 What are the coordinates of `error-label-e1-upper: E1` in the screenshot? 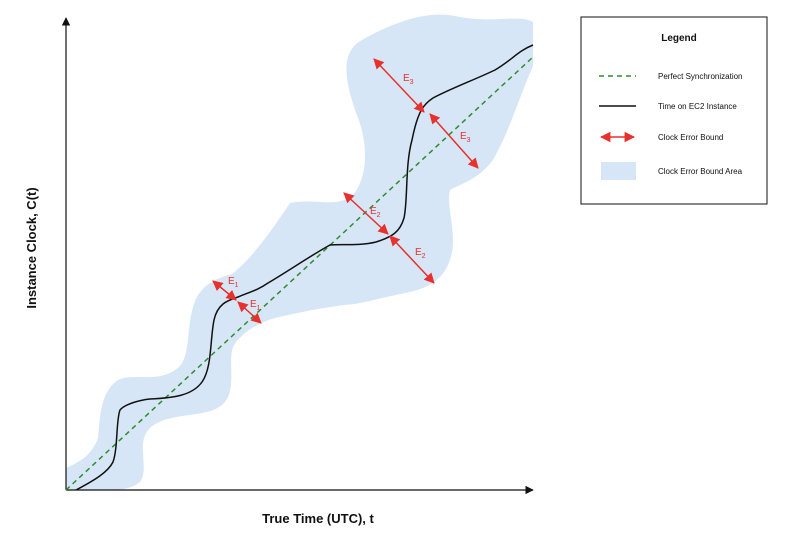 It's located at (233, 282).